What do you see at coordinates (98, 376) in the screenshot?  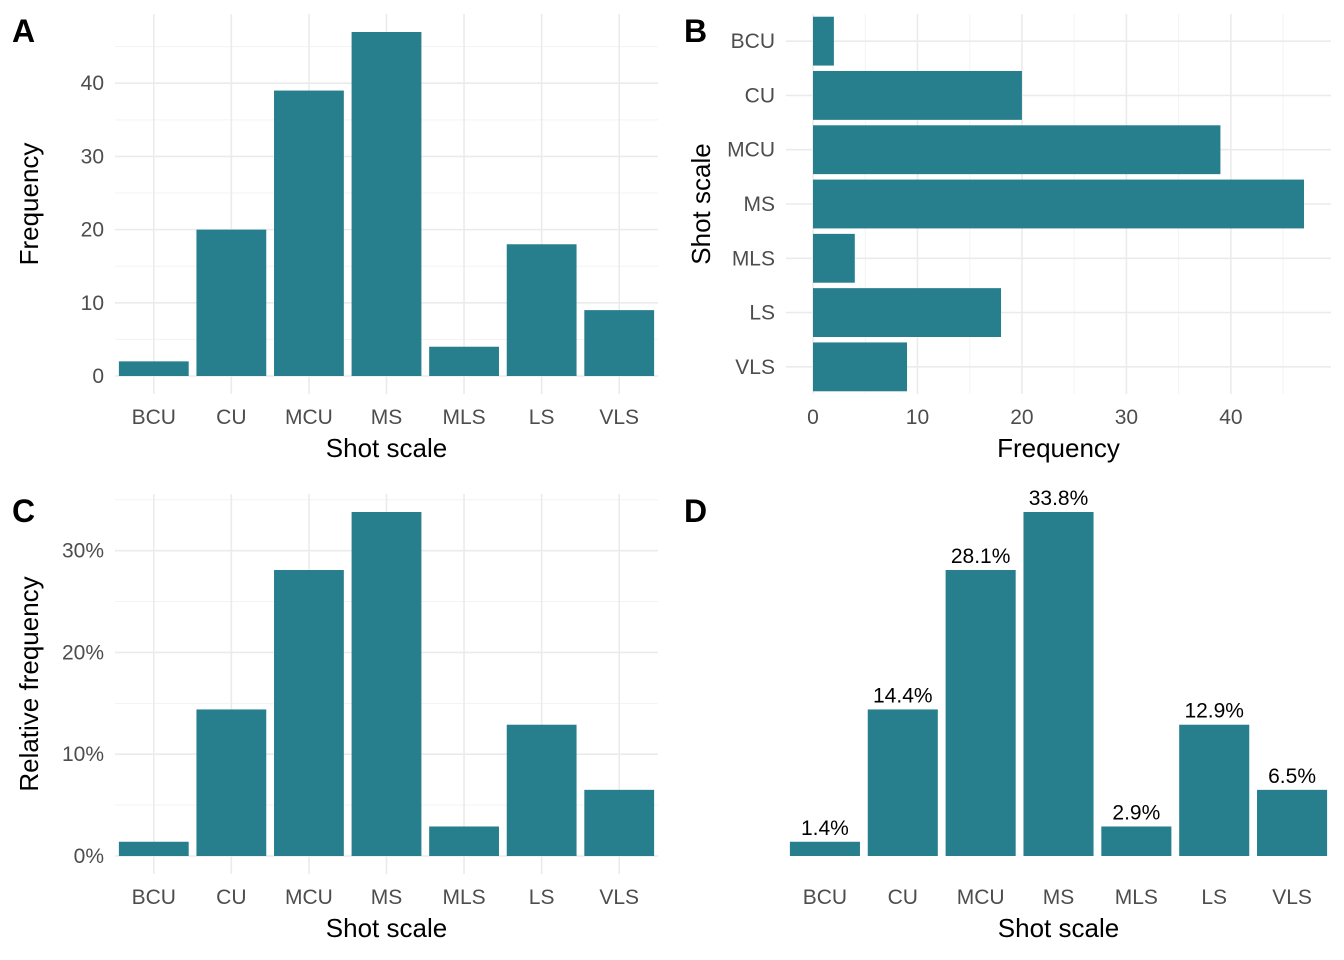 I see `y-tick-label: 0` at bounding box center [98, 376].